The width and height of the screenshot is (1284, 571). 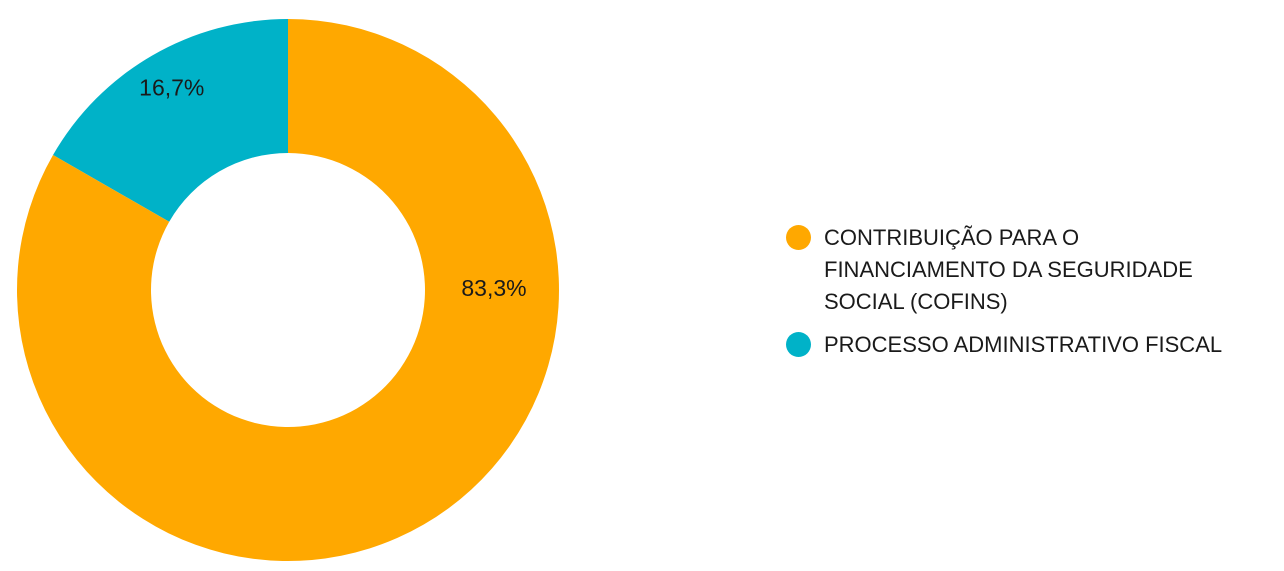 I want to click on slice-processo-administrativo-fiscal, so click(x=171, y=120).